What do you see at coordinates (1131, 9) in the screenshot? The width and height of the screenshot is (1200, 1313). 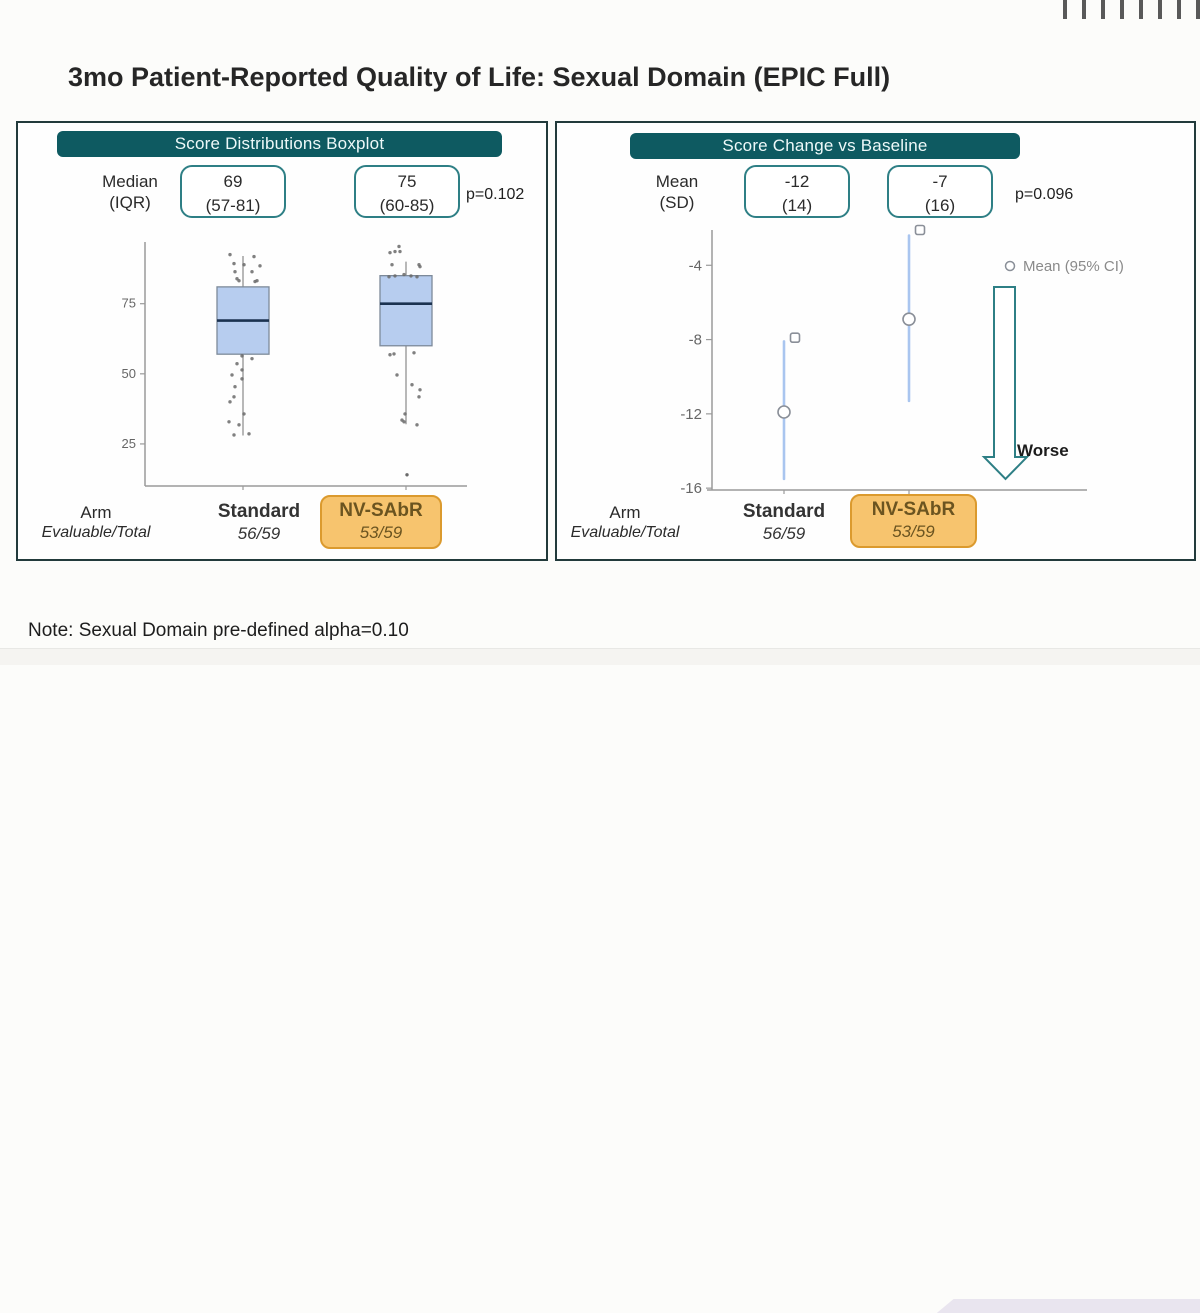 I see `logo-tick-marks-icon` at bounding box center [1131, 9].